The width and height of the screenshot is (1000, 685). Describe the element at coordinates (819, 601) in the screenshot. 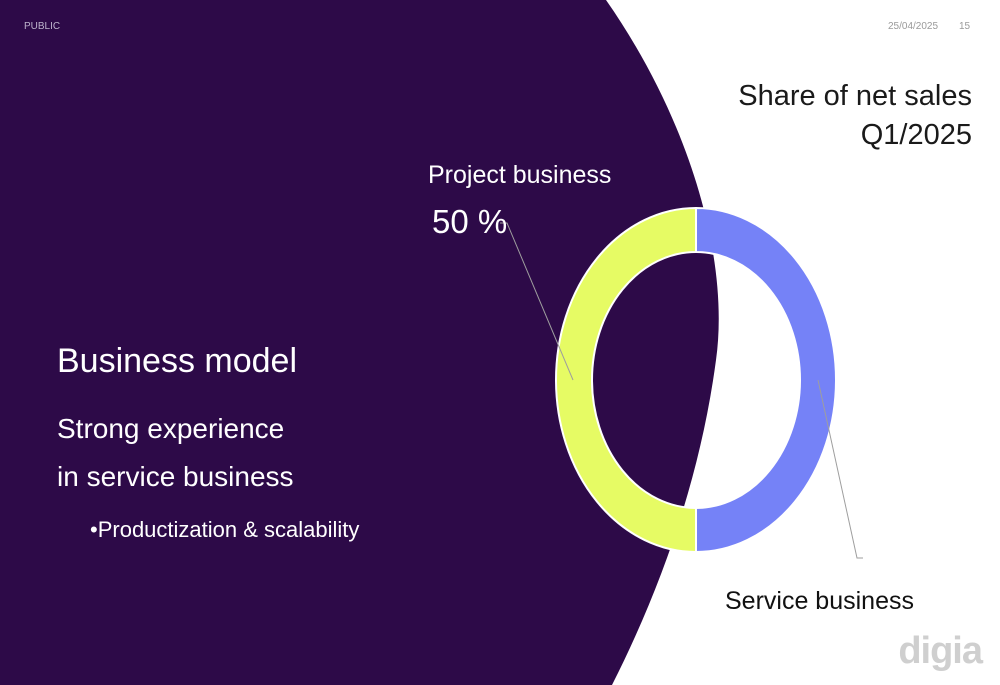

I see `service-business-label: Service business` at that location.